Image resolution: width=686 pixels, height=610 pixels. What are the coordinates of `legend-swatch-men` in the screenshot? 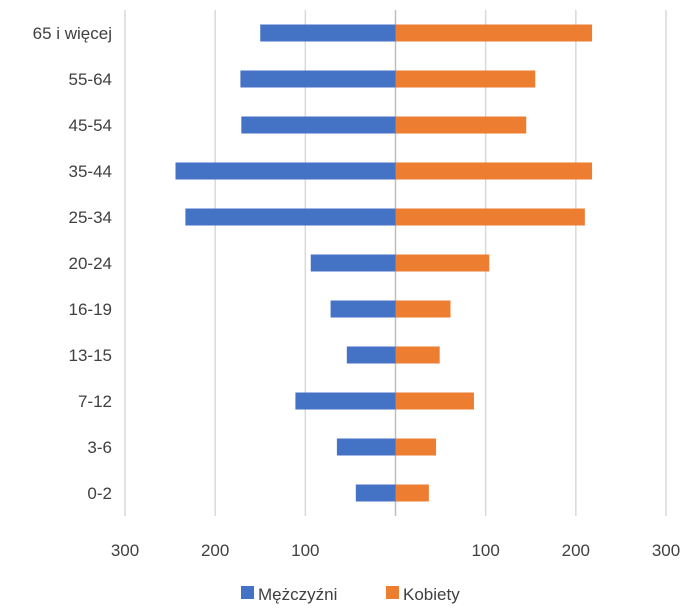 It's located at (247, 592).